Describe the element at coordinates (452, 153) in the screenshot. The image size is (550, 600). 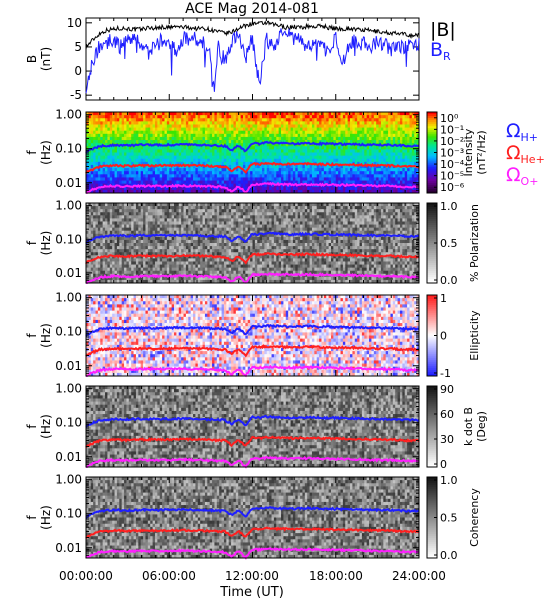
I see `colorbar-tick-label: 10⁻³` at that location.